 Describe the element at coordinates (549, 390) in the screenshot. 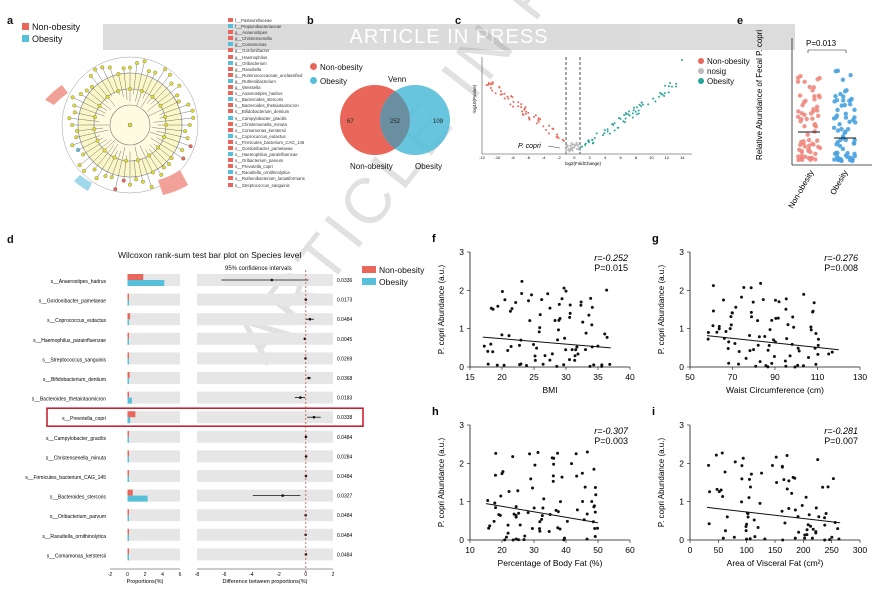

I see `x-axis-label: BMI` at that location.